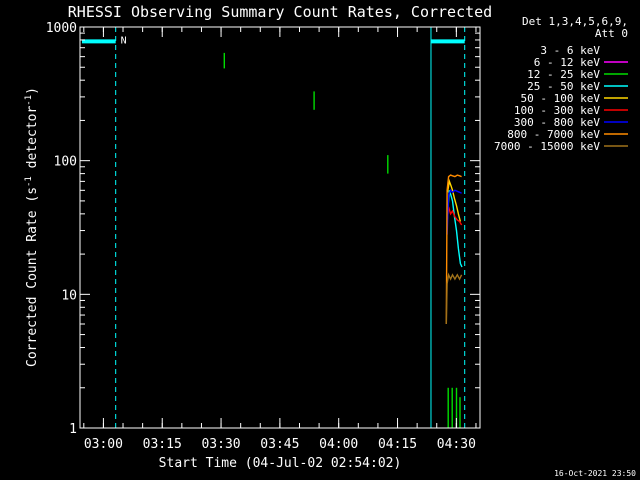  I want to click on x-tick-label: 03:15, so click(162, 444).